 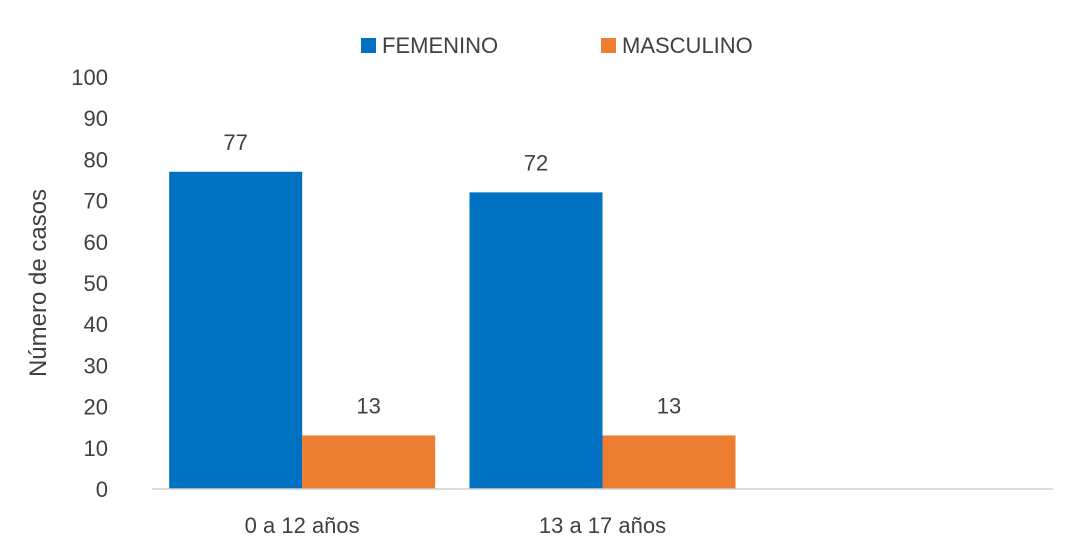 What do you see at coordinates (608, 45) in the screenshot?
I see `legend-swatch-masculino` at bounding box center [608, 45].